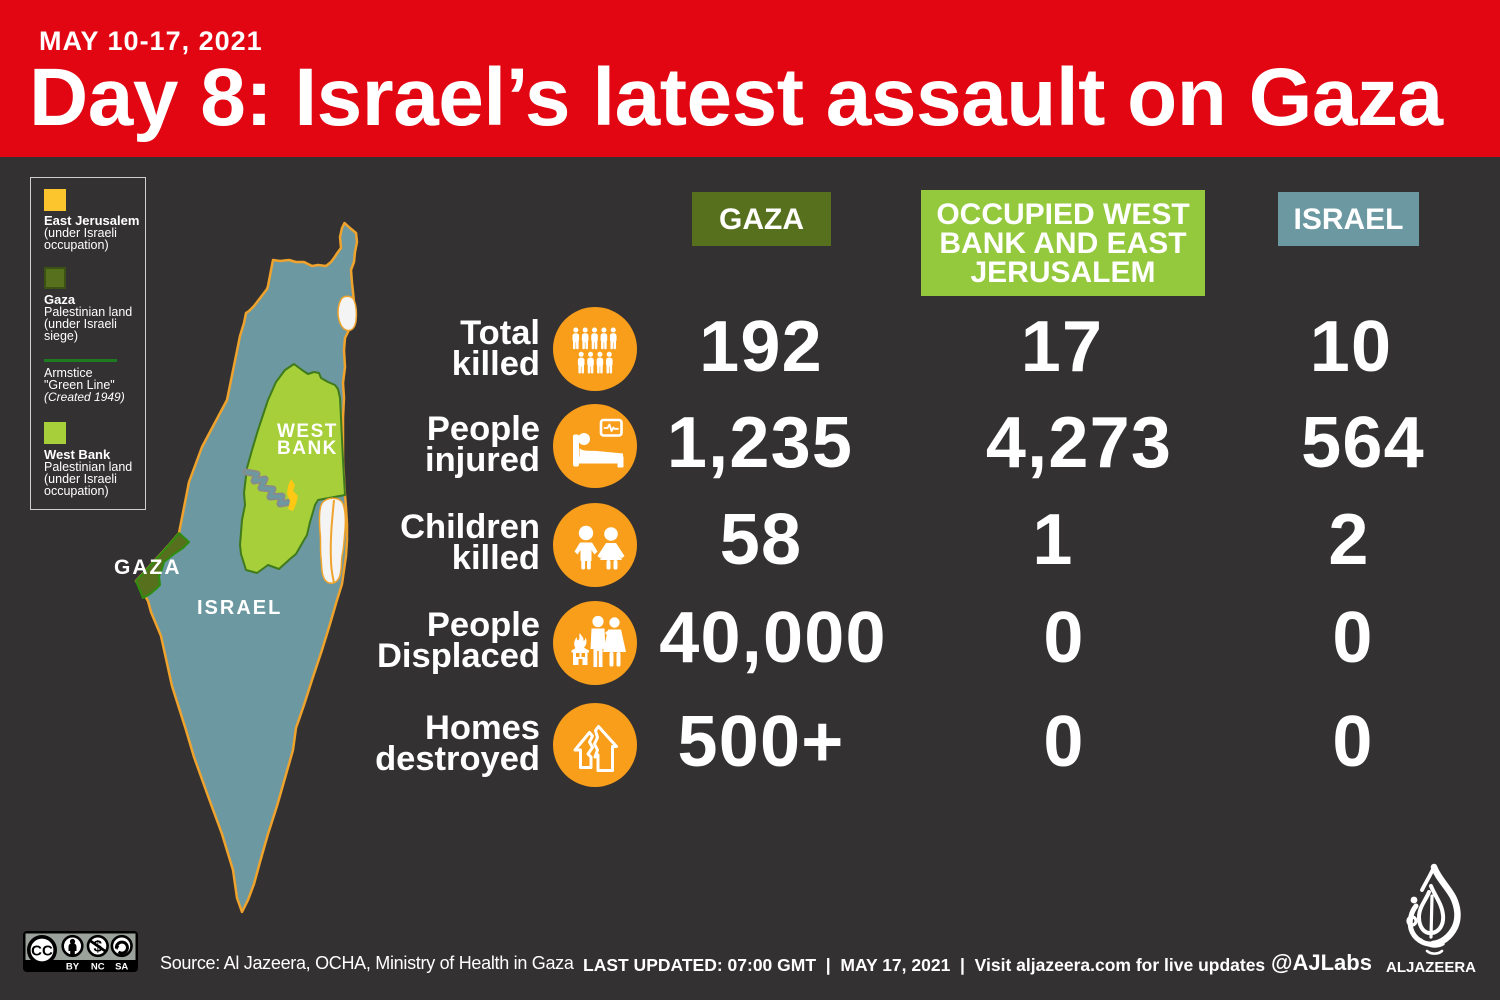 This screenshot has width=1500, height=1000. I want to click on svg-text: SA, so click(121, 967).